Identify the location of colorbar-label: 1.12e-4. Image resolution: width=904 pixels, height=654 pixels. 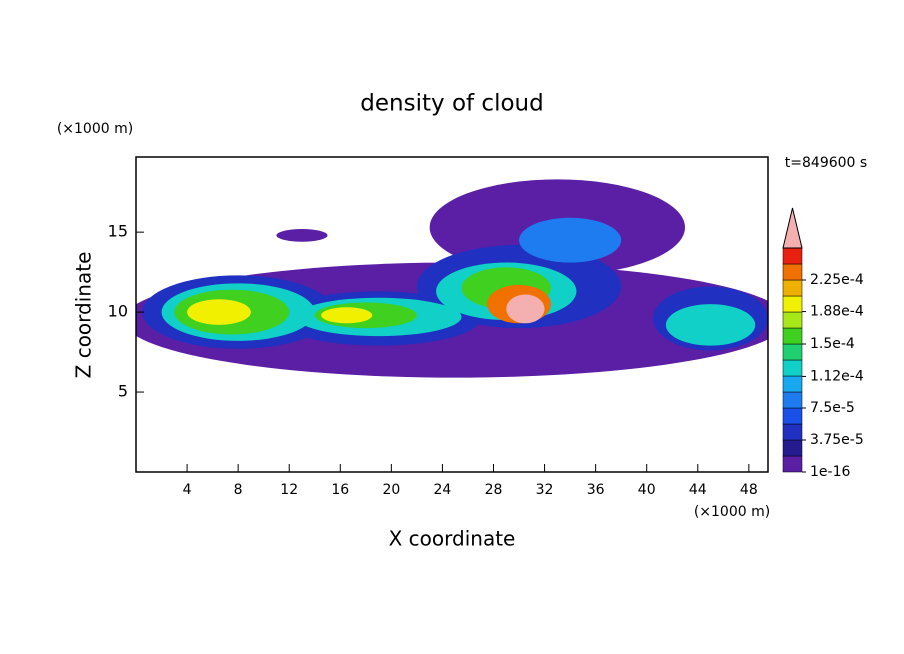
(837, 376).